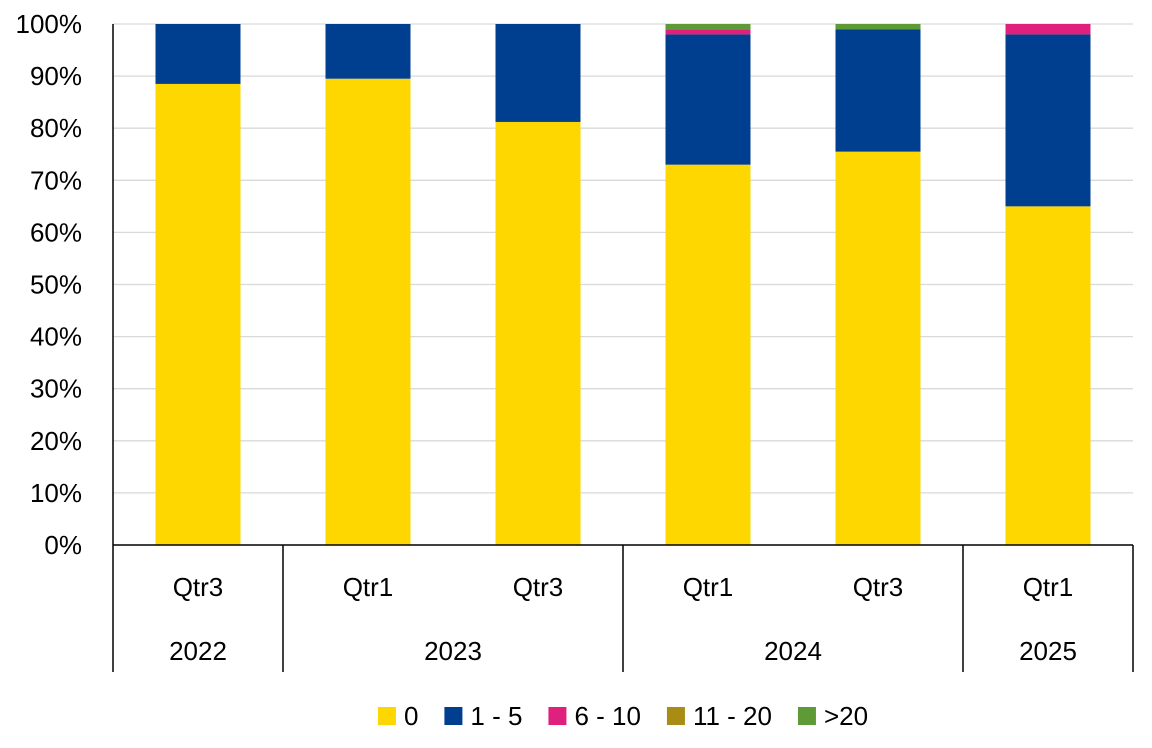 The image size is (1152, 748). Describe the element at coordinates (56, 389) in the screenshot. I see `y-tick-label: 30%` at that location.